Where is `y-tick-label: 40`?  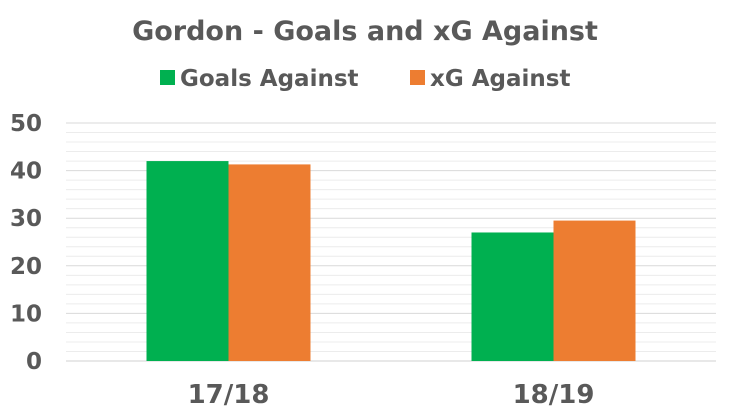
y-tick-label: 40 is located at coordinates (26, 172).